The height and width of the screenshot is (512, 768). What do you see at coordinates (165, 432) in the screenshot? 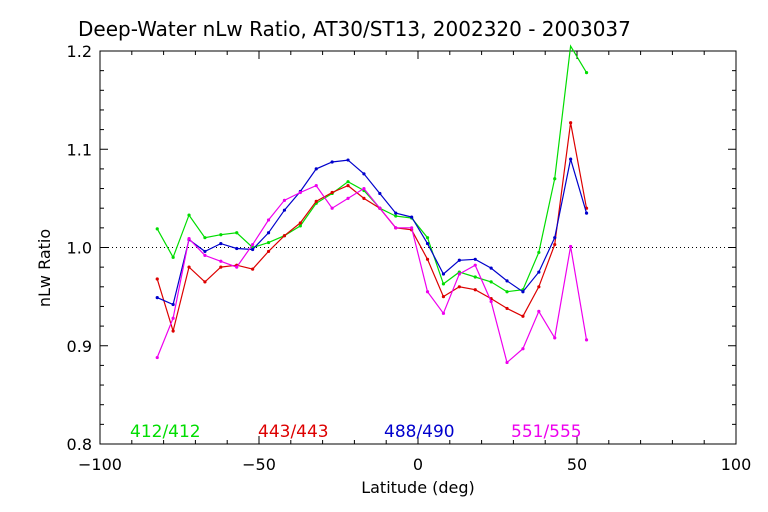
I see `legend-entry: 412/412` at bounding box center [165, 432].